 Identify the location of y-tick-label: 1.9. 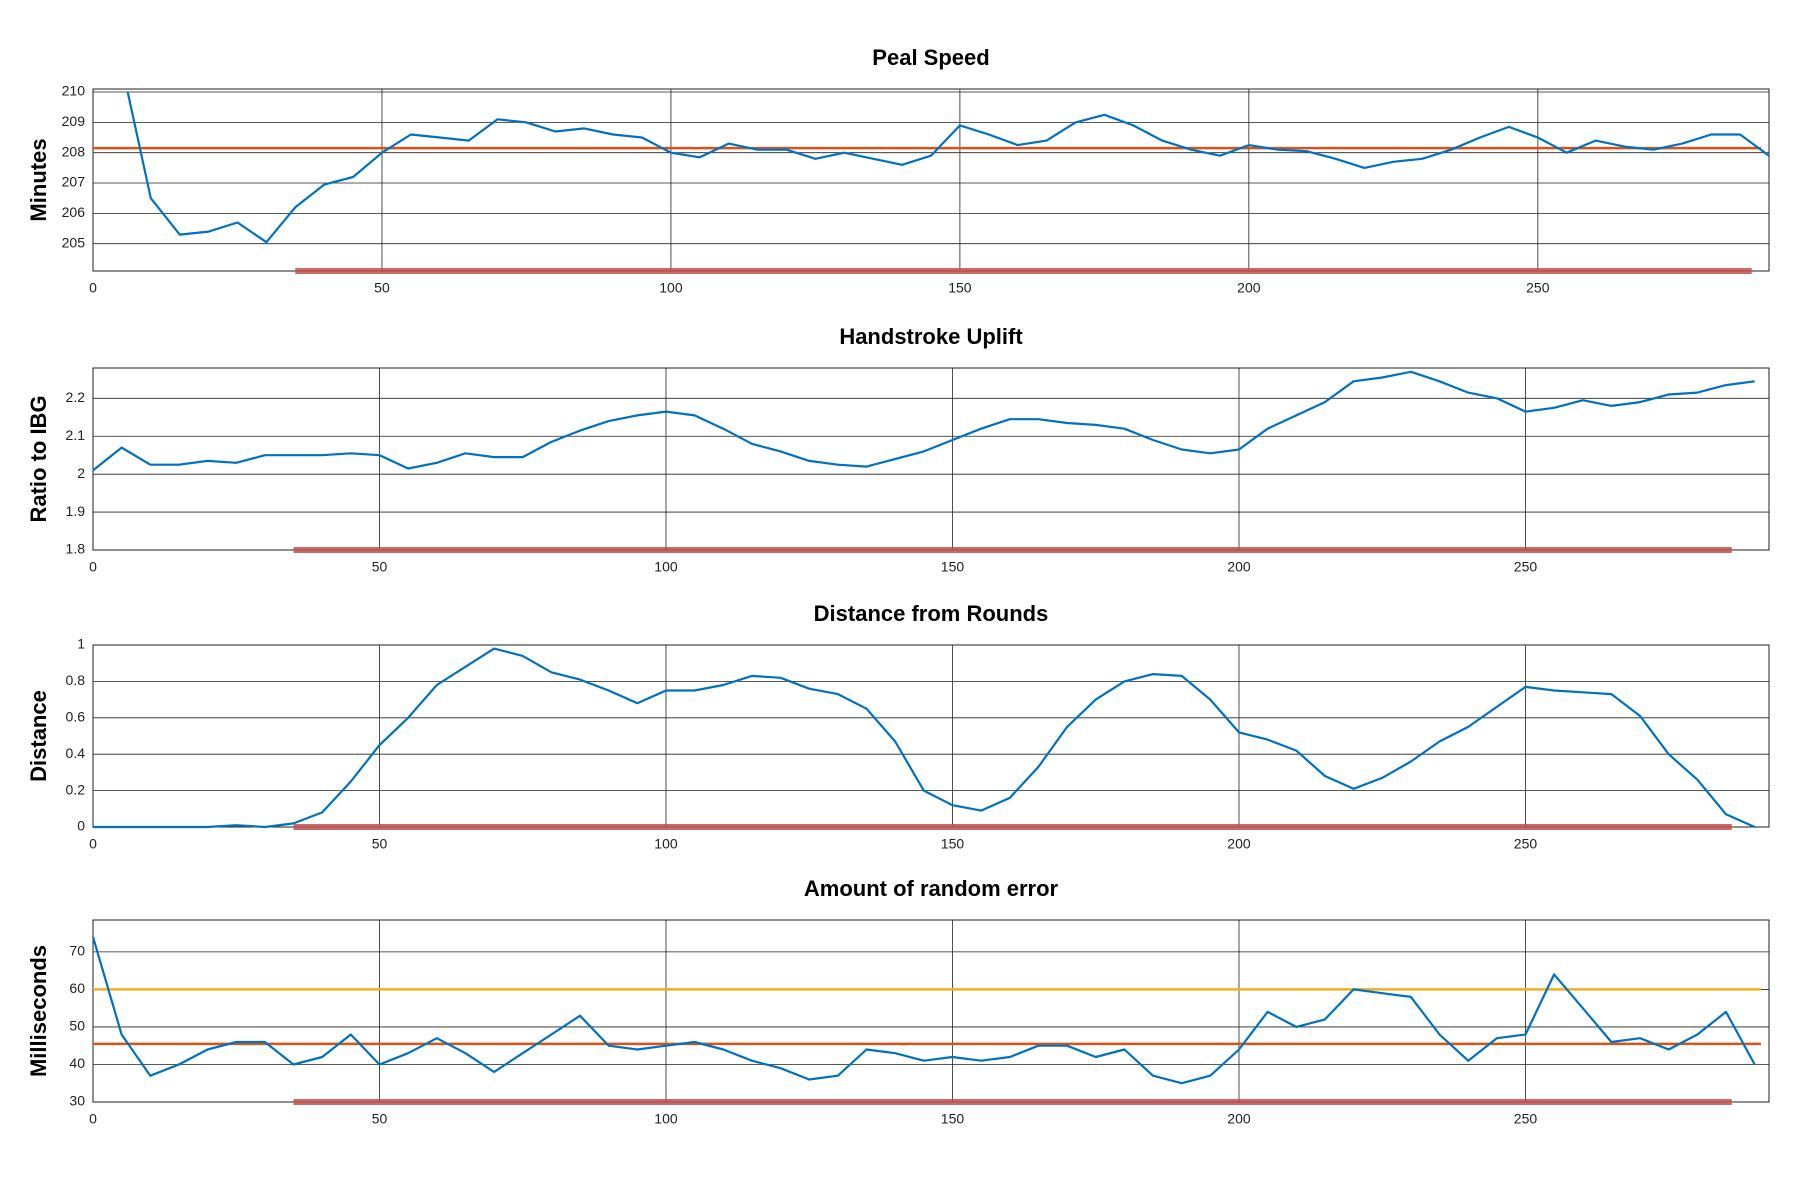
(76, 511).